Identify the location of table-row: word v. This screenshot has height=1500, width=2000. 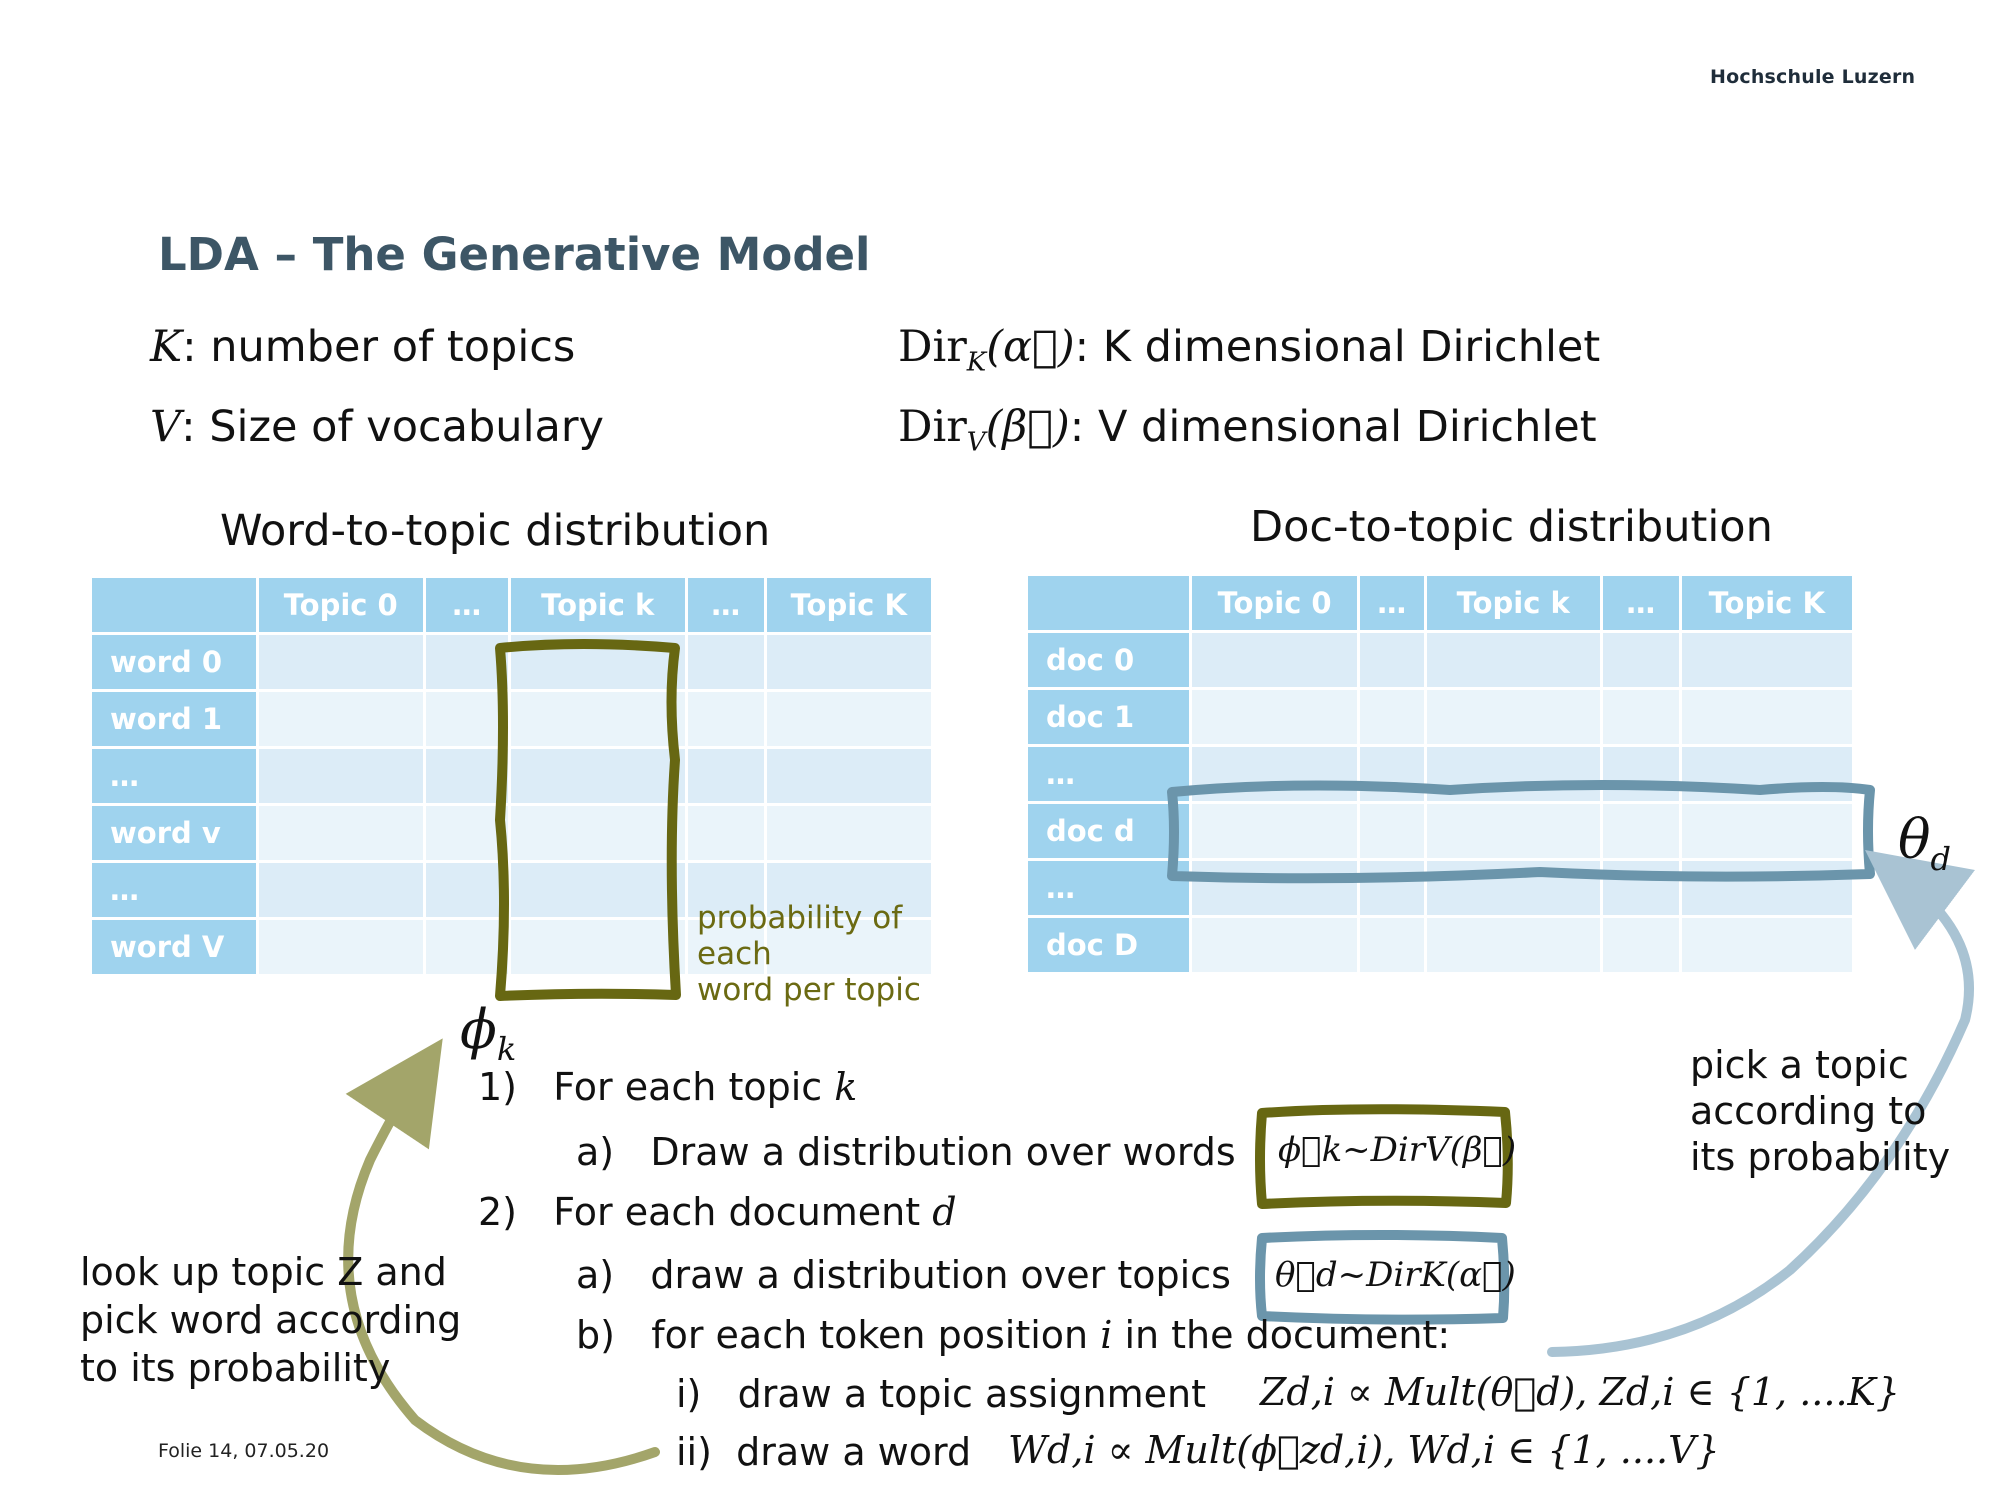
(511, 833).